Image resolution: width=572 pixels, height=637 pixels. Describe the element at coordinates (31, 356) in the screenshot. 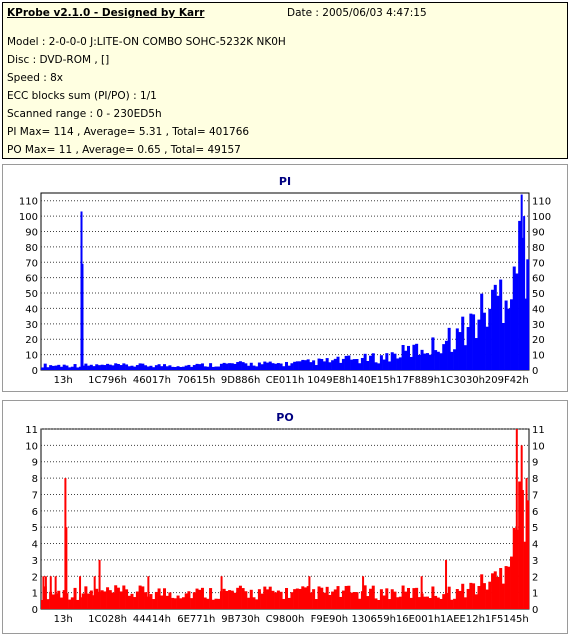

I see `pi-y-tick-left: 10` at that location.